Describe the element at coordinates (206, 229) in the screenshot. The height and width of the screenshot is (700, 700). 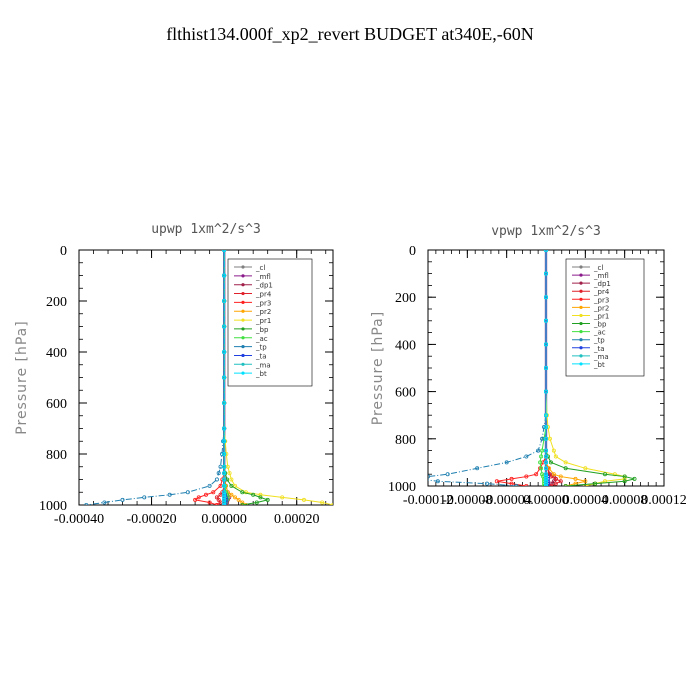
I see `chart-subtitle: upwp 1xm^2/s^3` at that location.